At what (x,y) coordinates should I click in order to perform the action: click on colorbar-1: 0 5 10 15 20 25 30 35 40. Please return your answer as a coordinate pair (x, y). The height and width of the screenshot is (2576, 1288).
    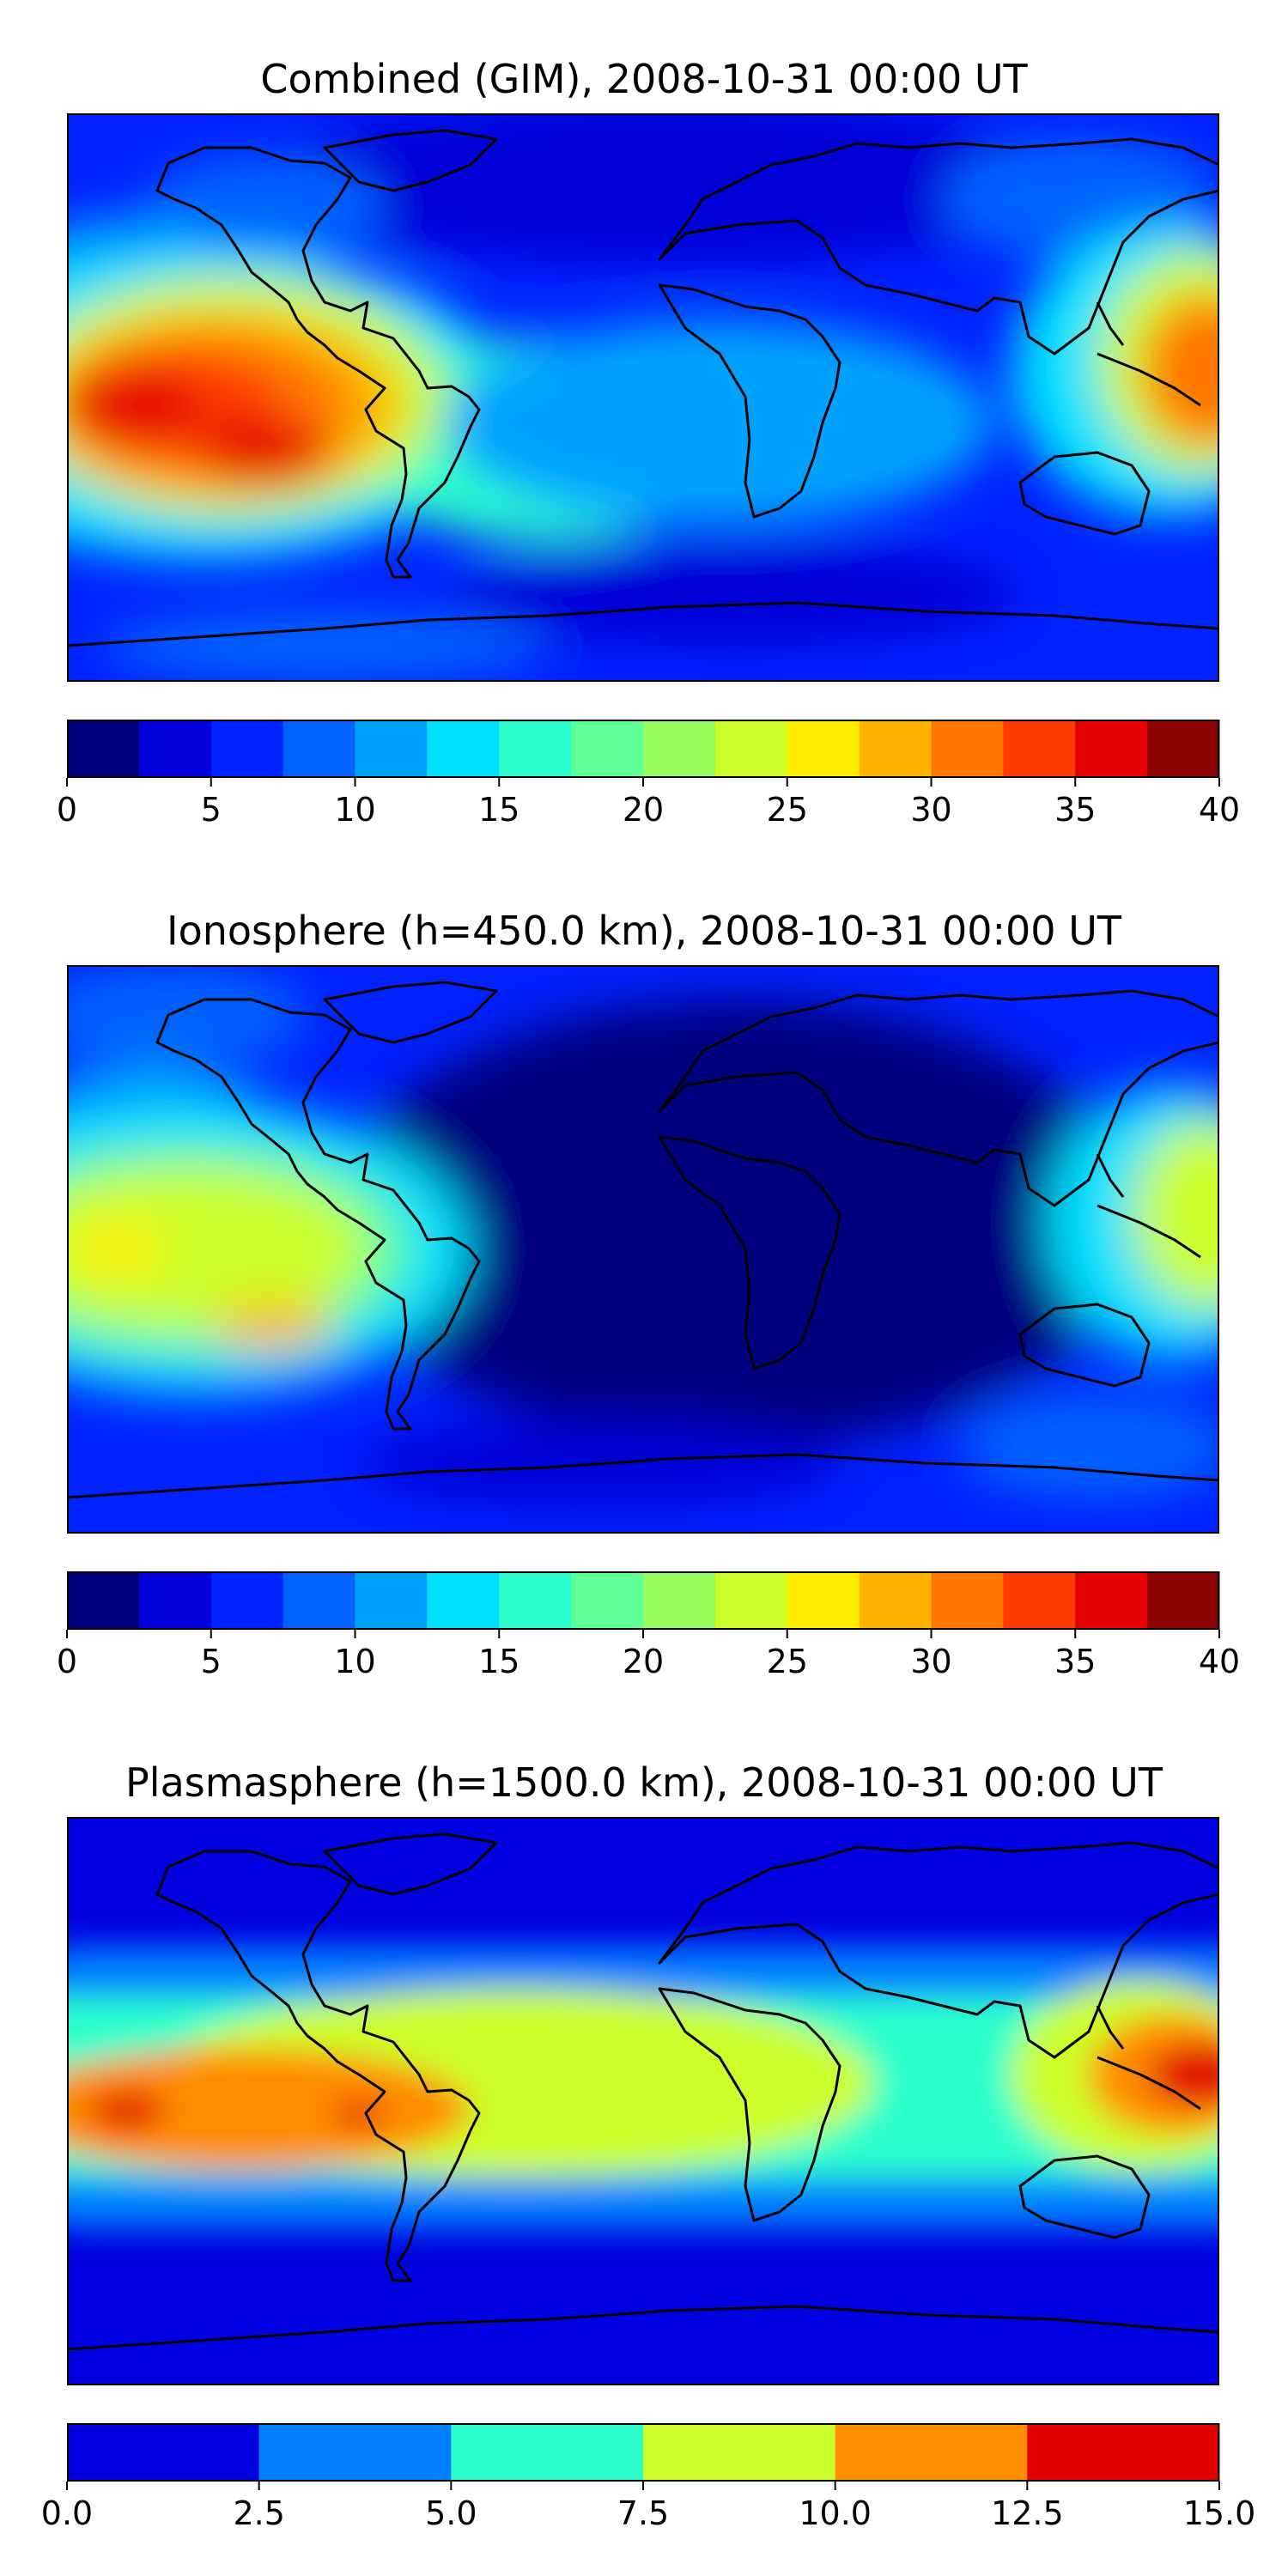
    Looking at the image, I should click on (649, 775).